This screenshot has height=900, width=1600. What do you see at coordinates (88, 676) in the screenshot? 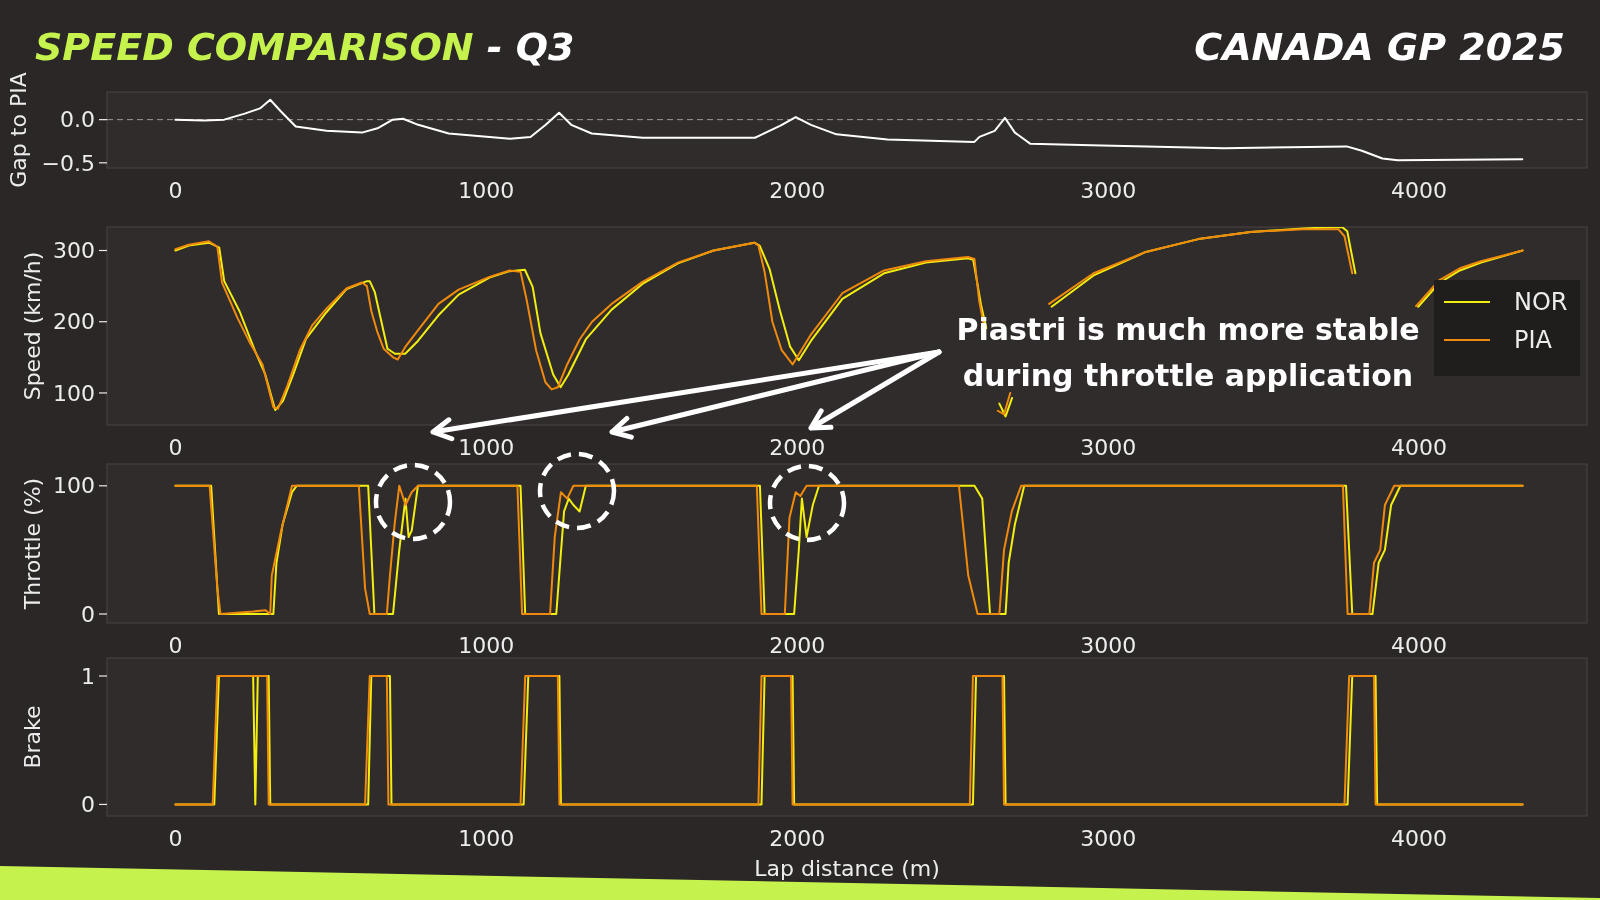
I see `y-tick-label: 1` at bounding box center [88, 676].